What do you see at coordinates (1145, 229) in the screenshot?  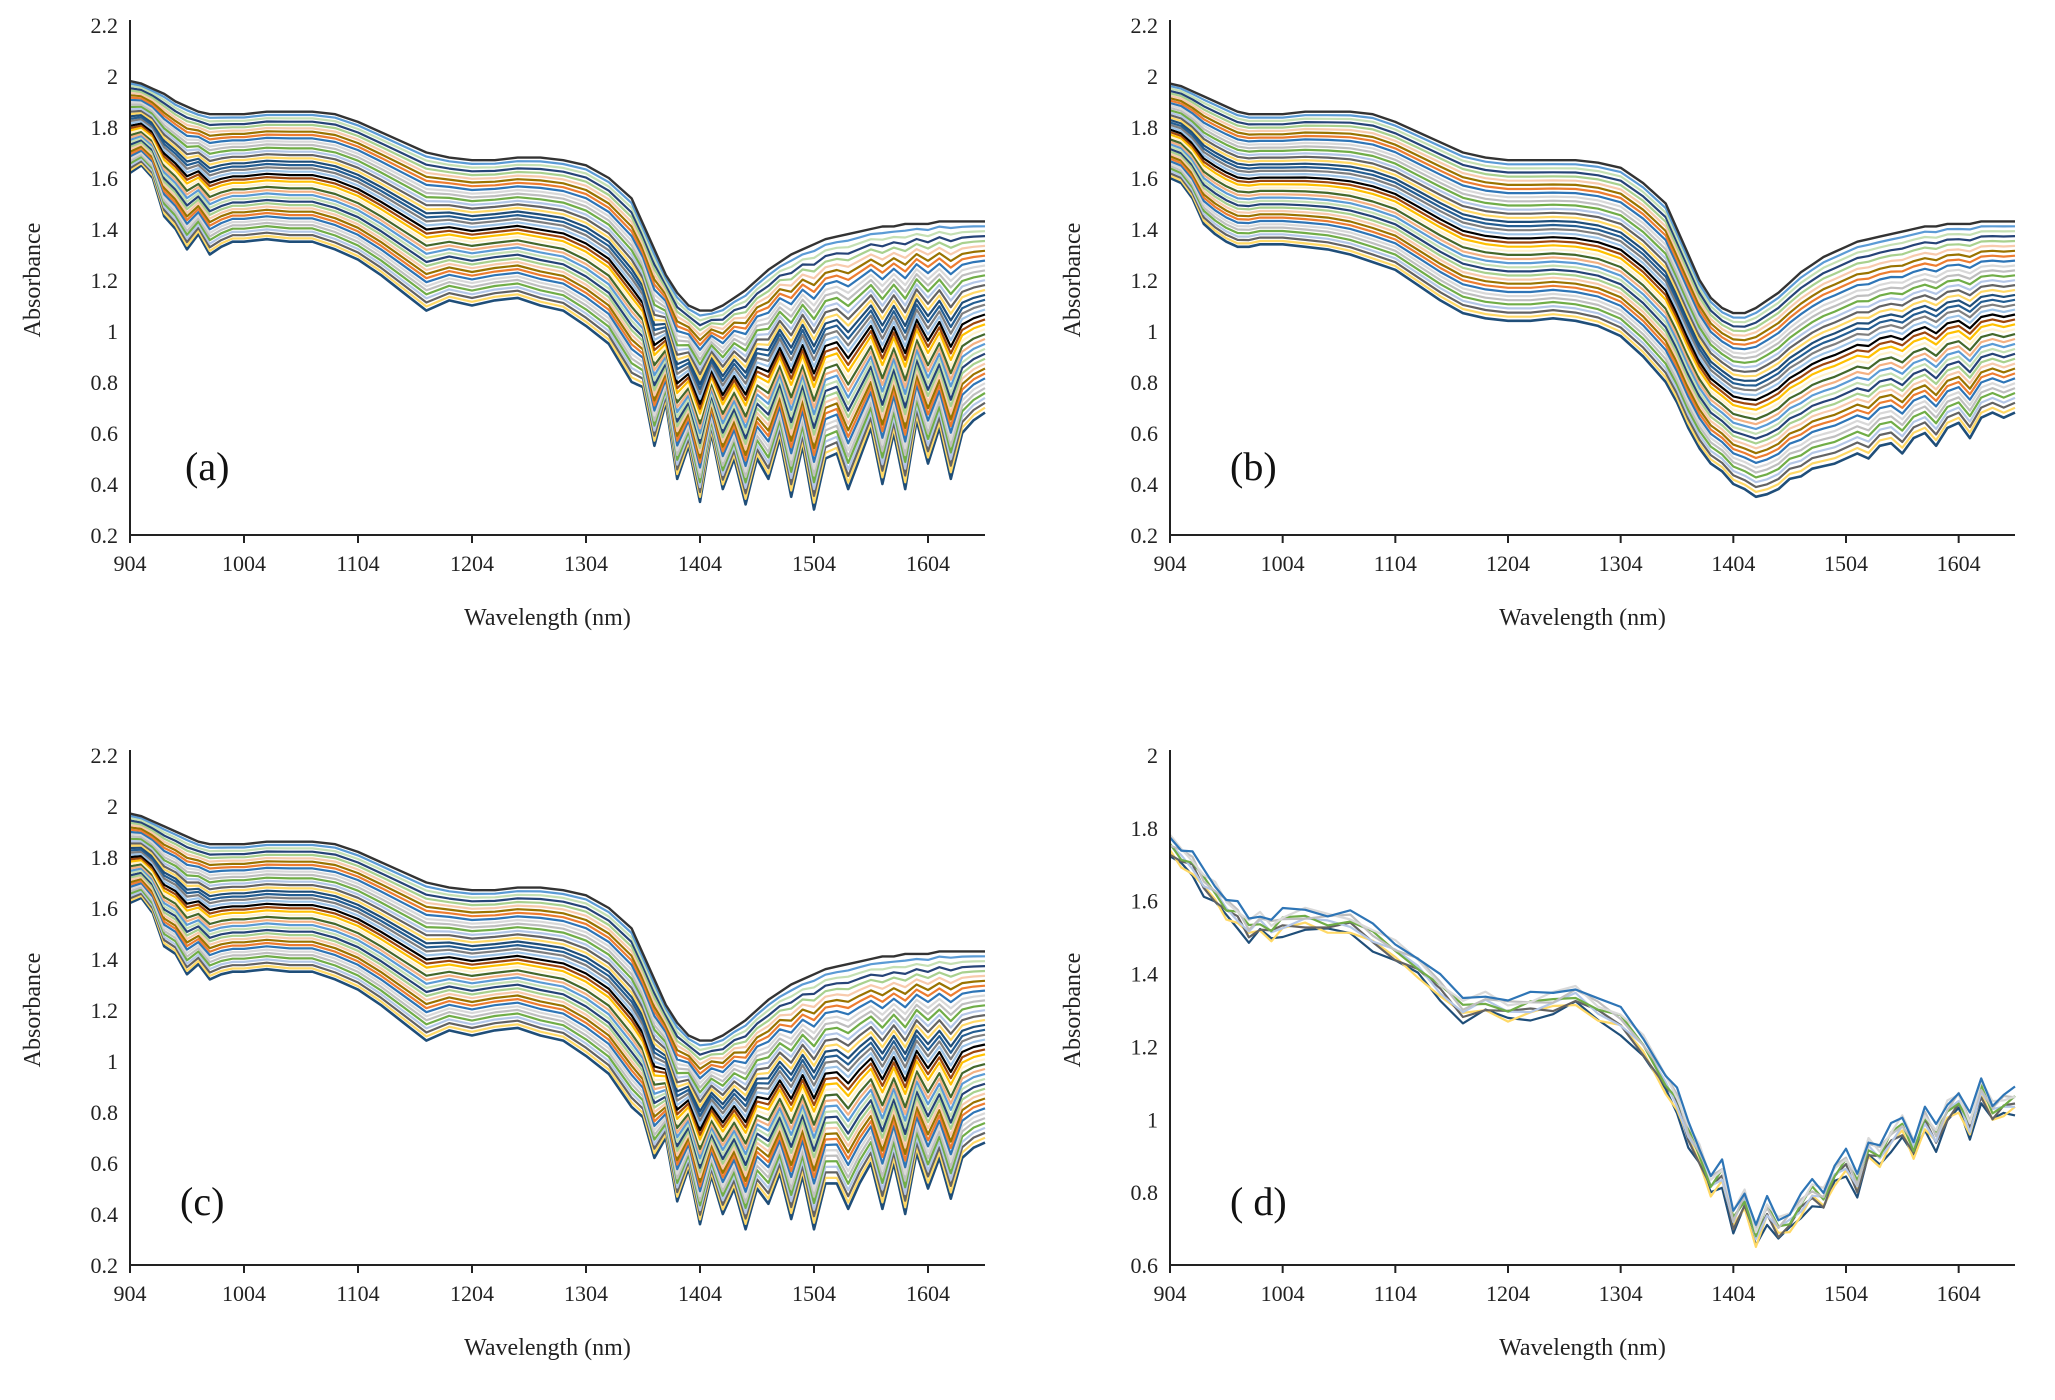 I see `y-tick-label: 1.4` at bounding box center [1145, 229].